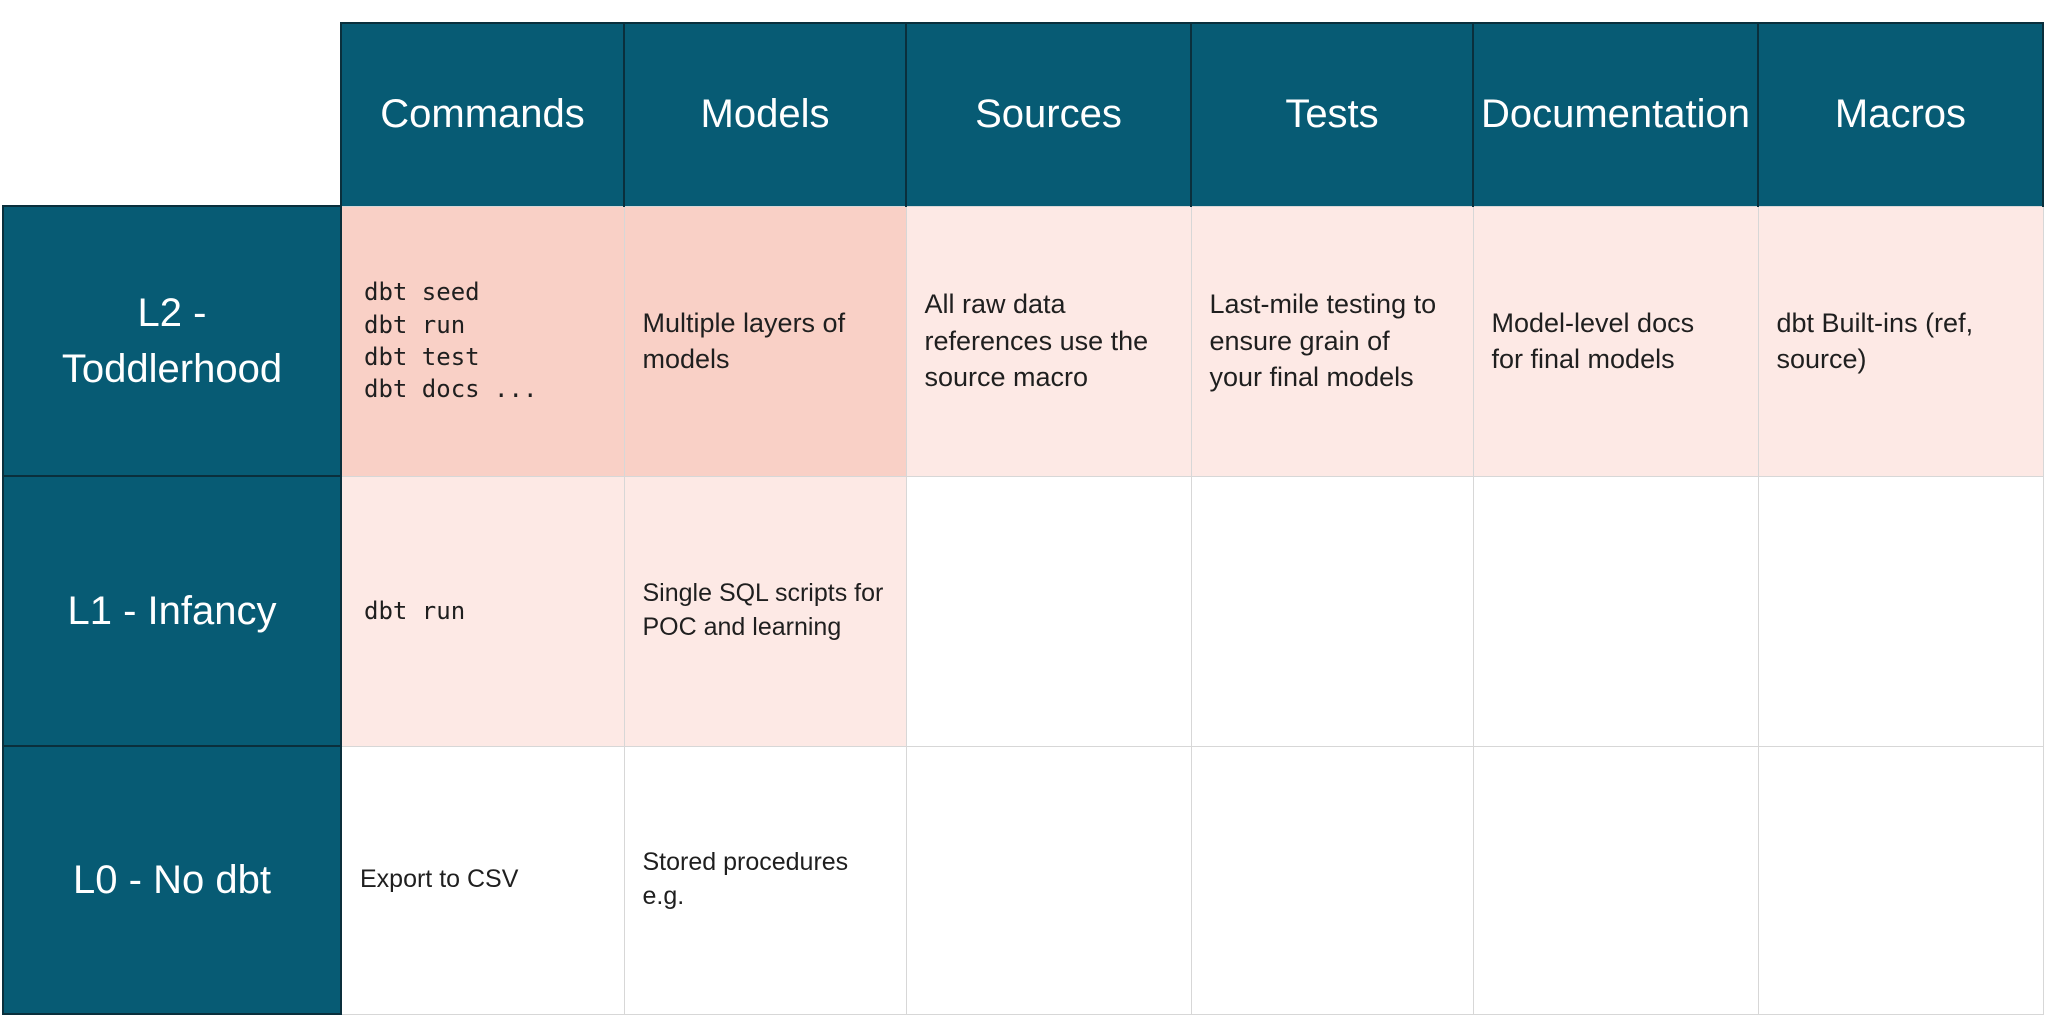  Describe the element at coordinates (1332, 880) in the screenshot. I see `cell-l0-tests` at that location.